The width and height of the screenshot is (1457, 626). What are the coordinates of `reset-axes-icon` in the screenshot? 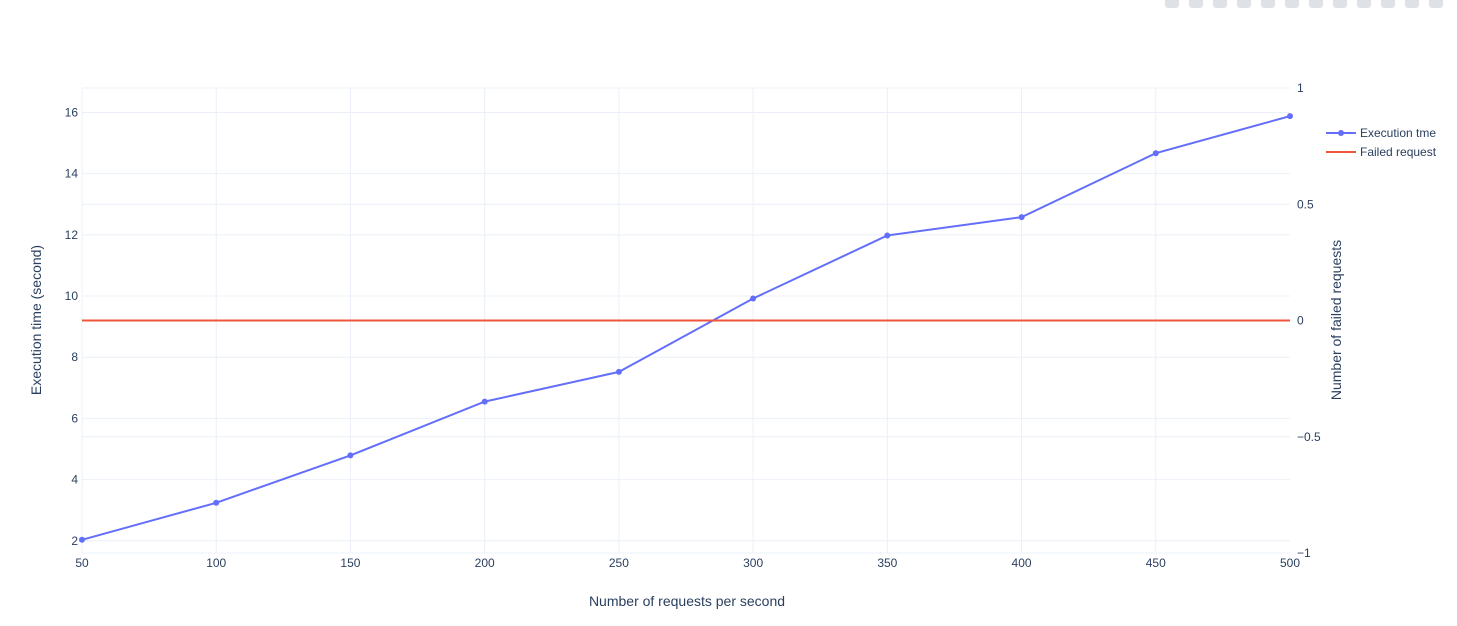 It's located at (1340, 4).